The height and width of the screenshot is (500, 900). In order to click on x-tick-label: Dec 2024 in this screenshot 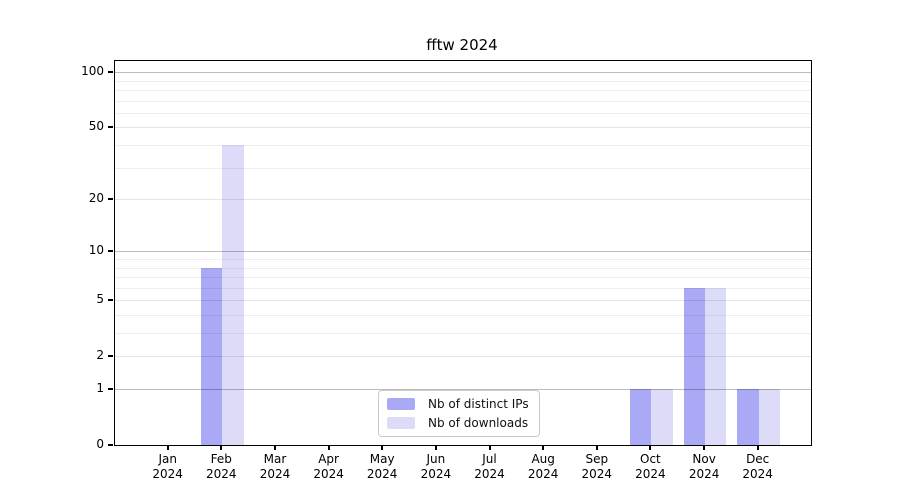, I will do `click(757, 466)`.